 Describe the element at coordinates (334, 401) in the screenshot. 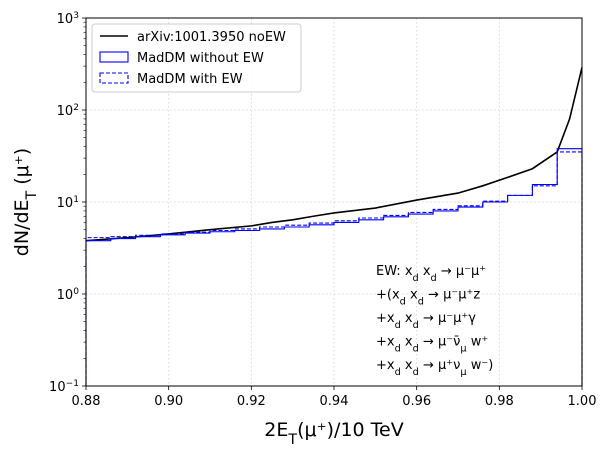

I see `x-tick-label: 0.94` at that location.